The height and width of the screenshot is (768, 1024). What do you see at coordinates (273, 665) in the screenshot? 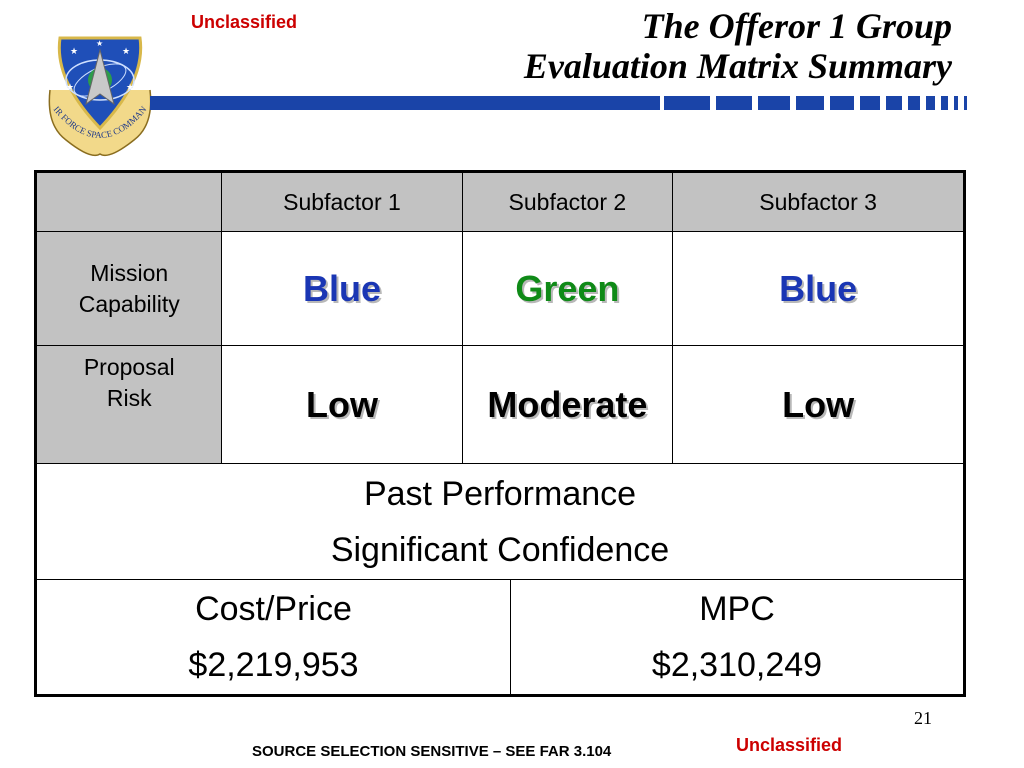
I see `cost-price-value: $2,219,953` at bounding box center [273, 665].